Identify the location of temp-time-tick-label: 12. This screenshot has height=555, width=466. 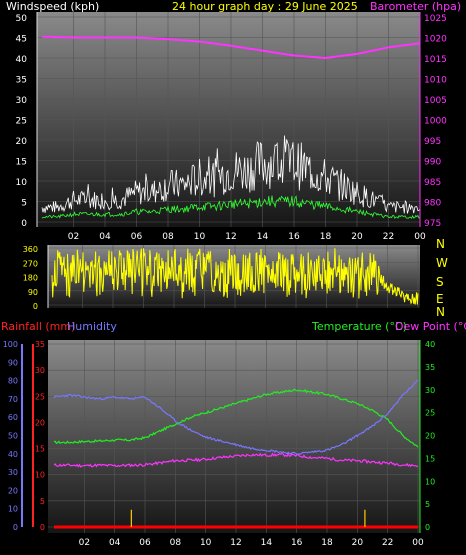
(235, 543).